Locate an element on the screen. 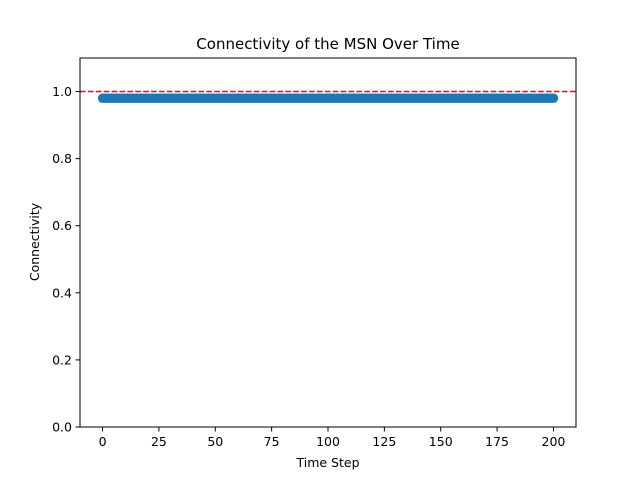 This screenshot has height=480, width=640. y-axis-label: Connectivity is located at coordinates (34, 241).